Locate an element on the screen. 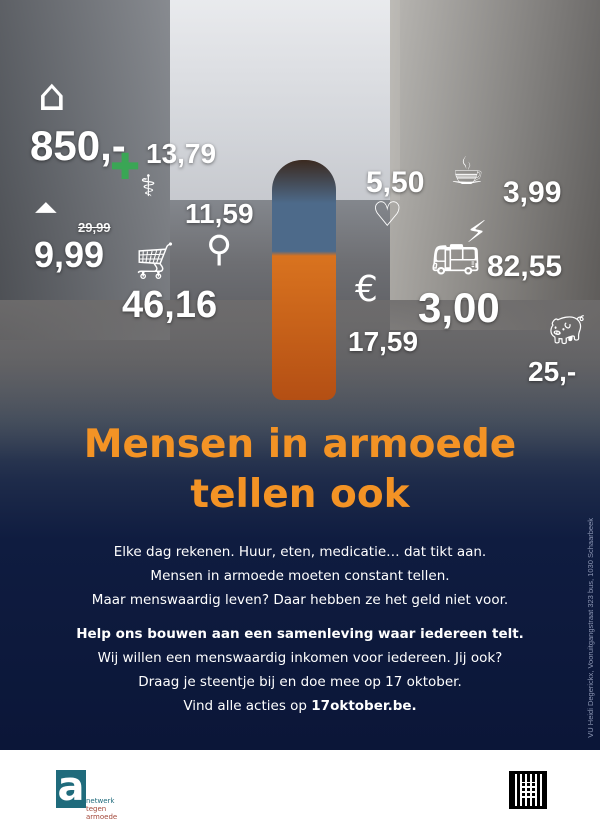  walking-woman is located at coordinates (304, 280).